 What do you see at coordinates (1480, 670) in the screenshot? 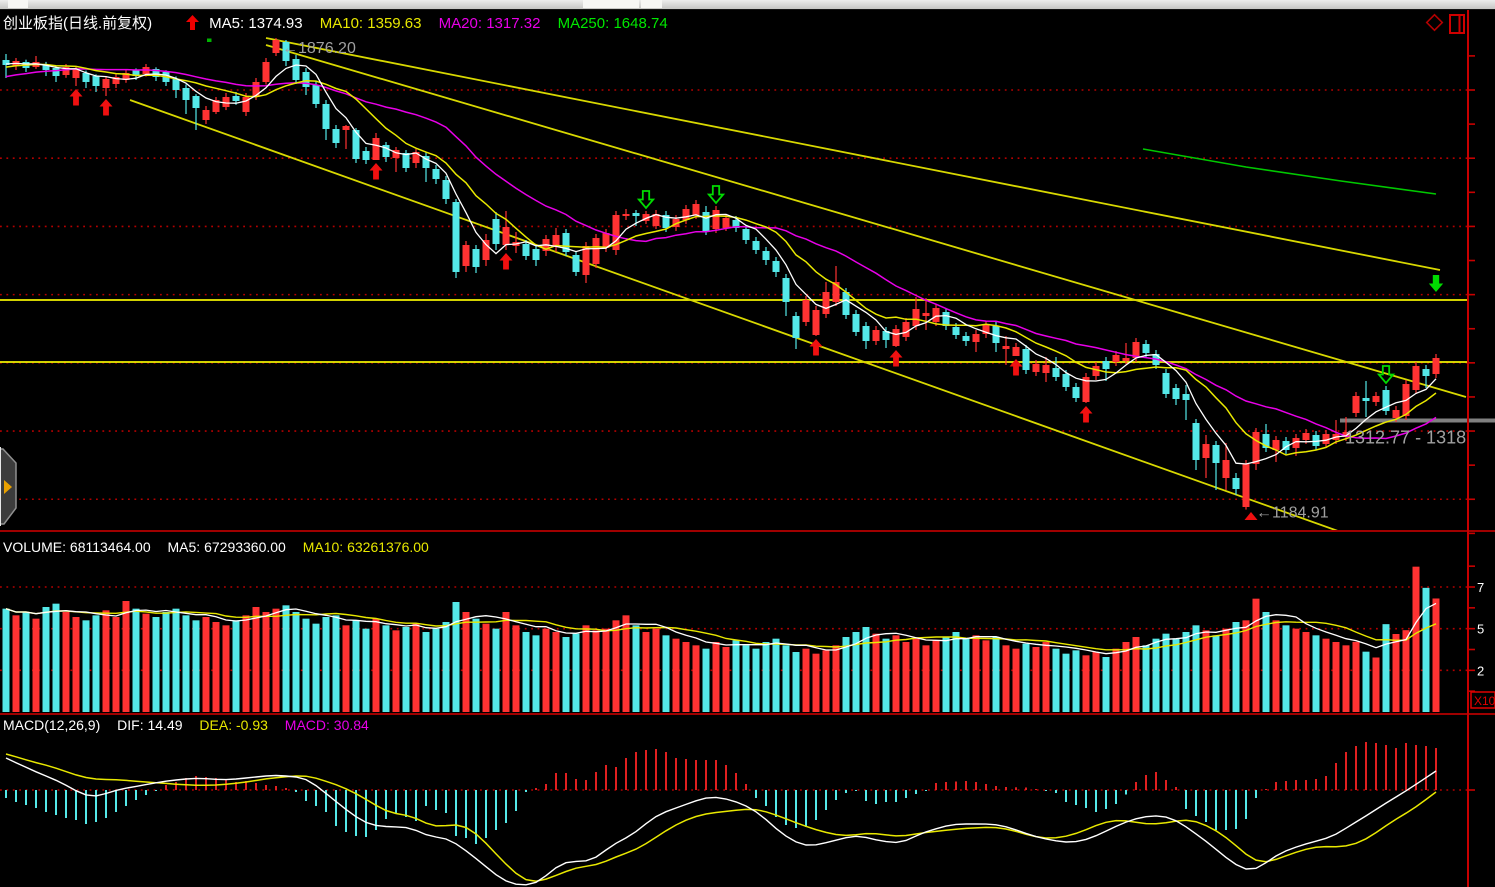
I see `volume-axis-label: 2` at bounding box center [1480, 670].